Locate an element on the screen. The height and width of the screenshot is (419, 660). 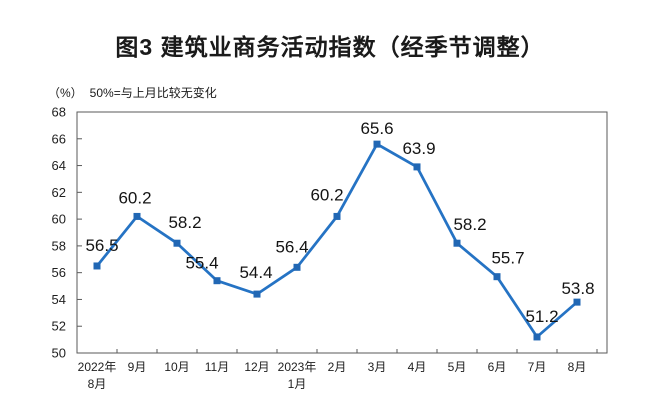
x-axis-category-label: 8月 is located at coordinates (577, 367).